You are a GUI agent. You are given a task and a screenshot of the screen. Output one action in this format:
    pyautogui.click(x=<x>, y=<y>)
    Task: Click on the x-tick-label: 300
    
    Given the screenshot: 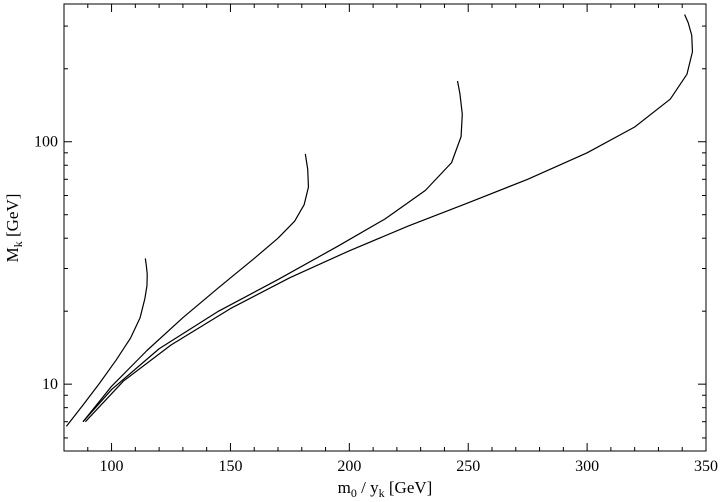 What is the action you would take?
    pyautogui.click(x=587, y=466)
    